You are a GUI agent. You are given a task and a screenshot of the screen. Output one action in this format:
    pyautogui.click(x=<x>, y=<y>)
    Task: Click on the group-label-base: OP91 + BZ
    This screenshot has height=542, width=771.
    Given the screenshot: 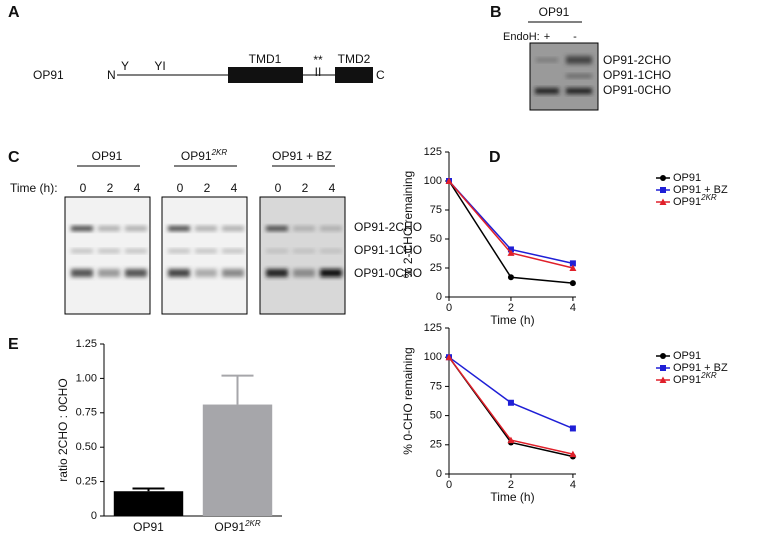 What is the action you would take?
    pyautogui.click(x=302, y=156)
    